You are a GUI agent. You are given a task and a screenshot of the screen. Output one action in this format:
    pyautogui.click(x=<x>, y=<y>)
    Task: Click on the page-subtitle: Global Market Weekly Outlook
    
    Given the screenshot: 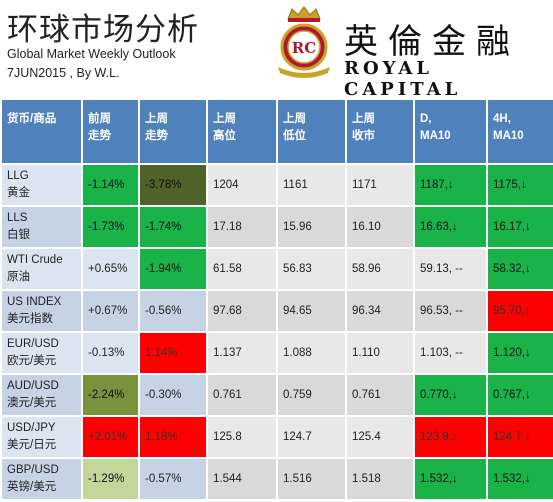 What is the action you would take?
    pyautogui.click(x=91, y=54)
    